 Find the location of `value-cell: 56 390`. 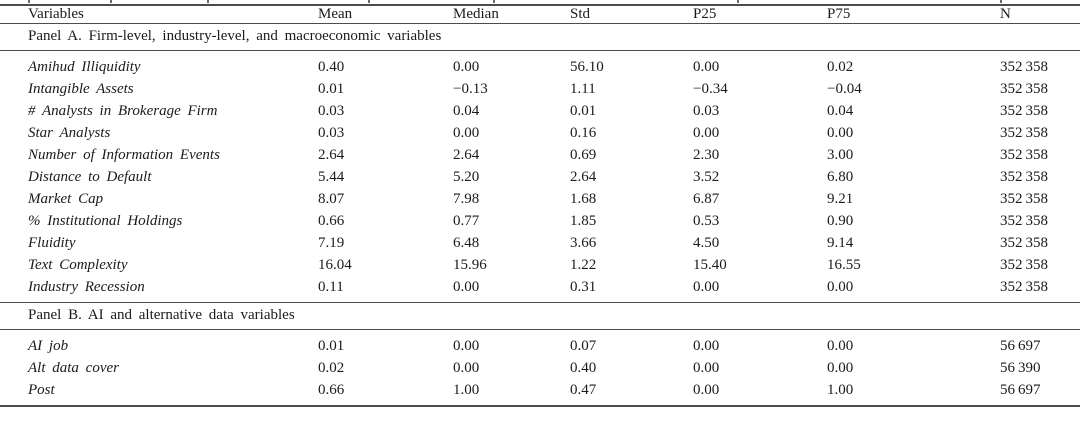

value-cell: 56 390 is located at coordinates (1020, 368).